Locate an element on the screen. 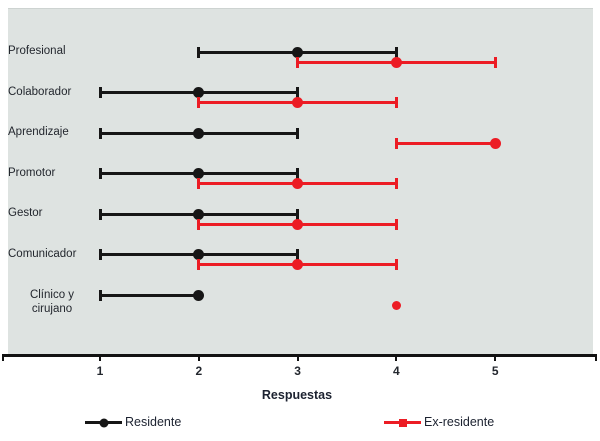 This screenshot has width=600, height=441. category-label: Aprendizaje is located at coordinates (38, 132).